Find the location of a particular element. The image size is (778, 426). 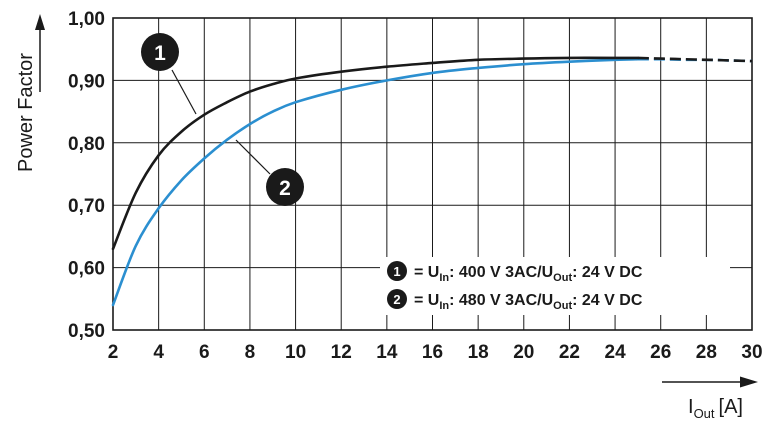

legend-entry-1: 1 = UIn: 400 V 3AC/UOut: 24 V DC is located at coordinates (515, 272).